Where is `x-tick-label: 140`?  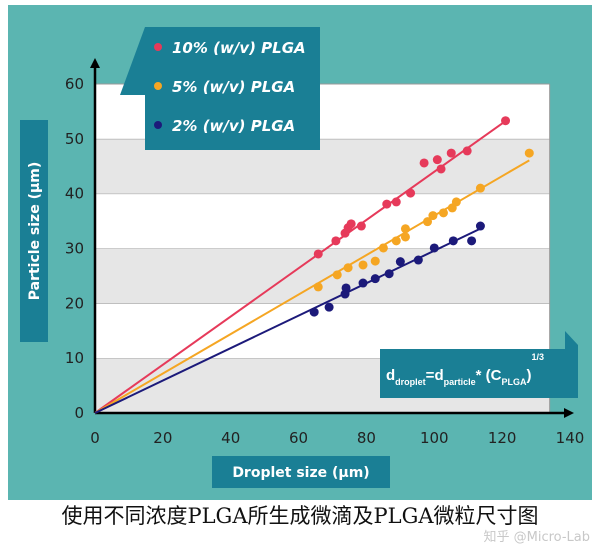
x-tick-label: 140 is located at coordinates (570, 438).